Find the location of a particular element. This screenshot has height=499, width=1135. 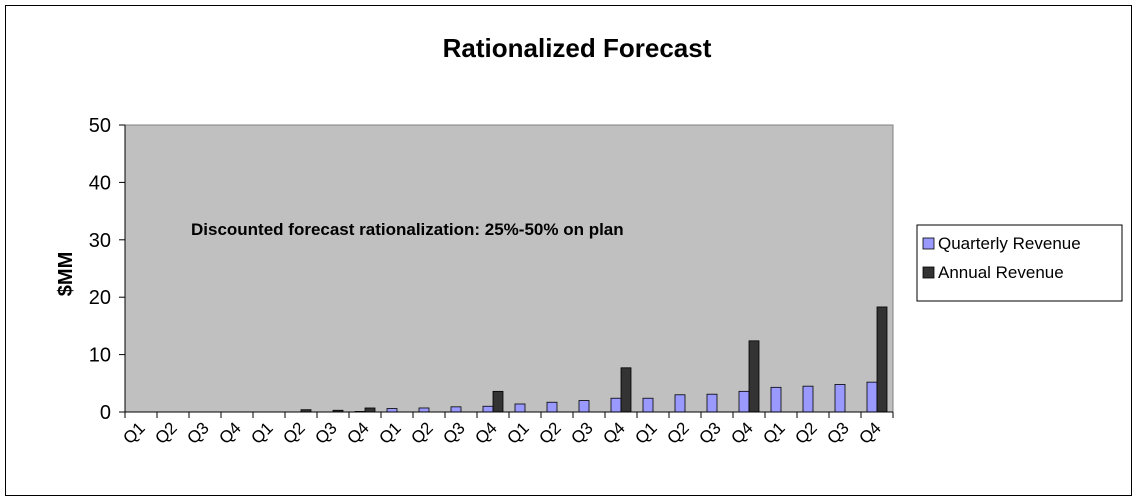

chart-title: Rationalized Forecast is located at coordinates (577, 48).